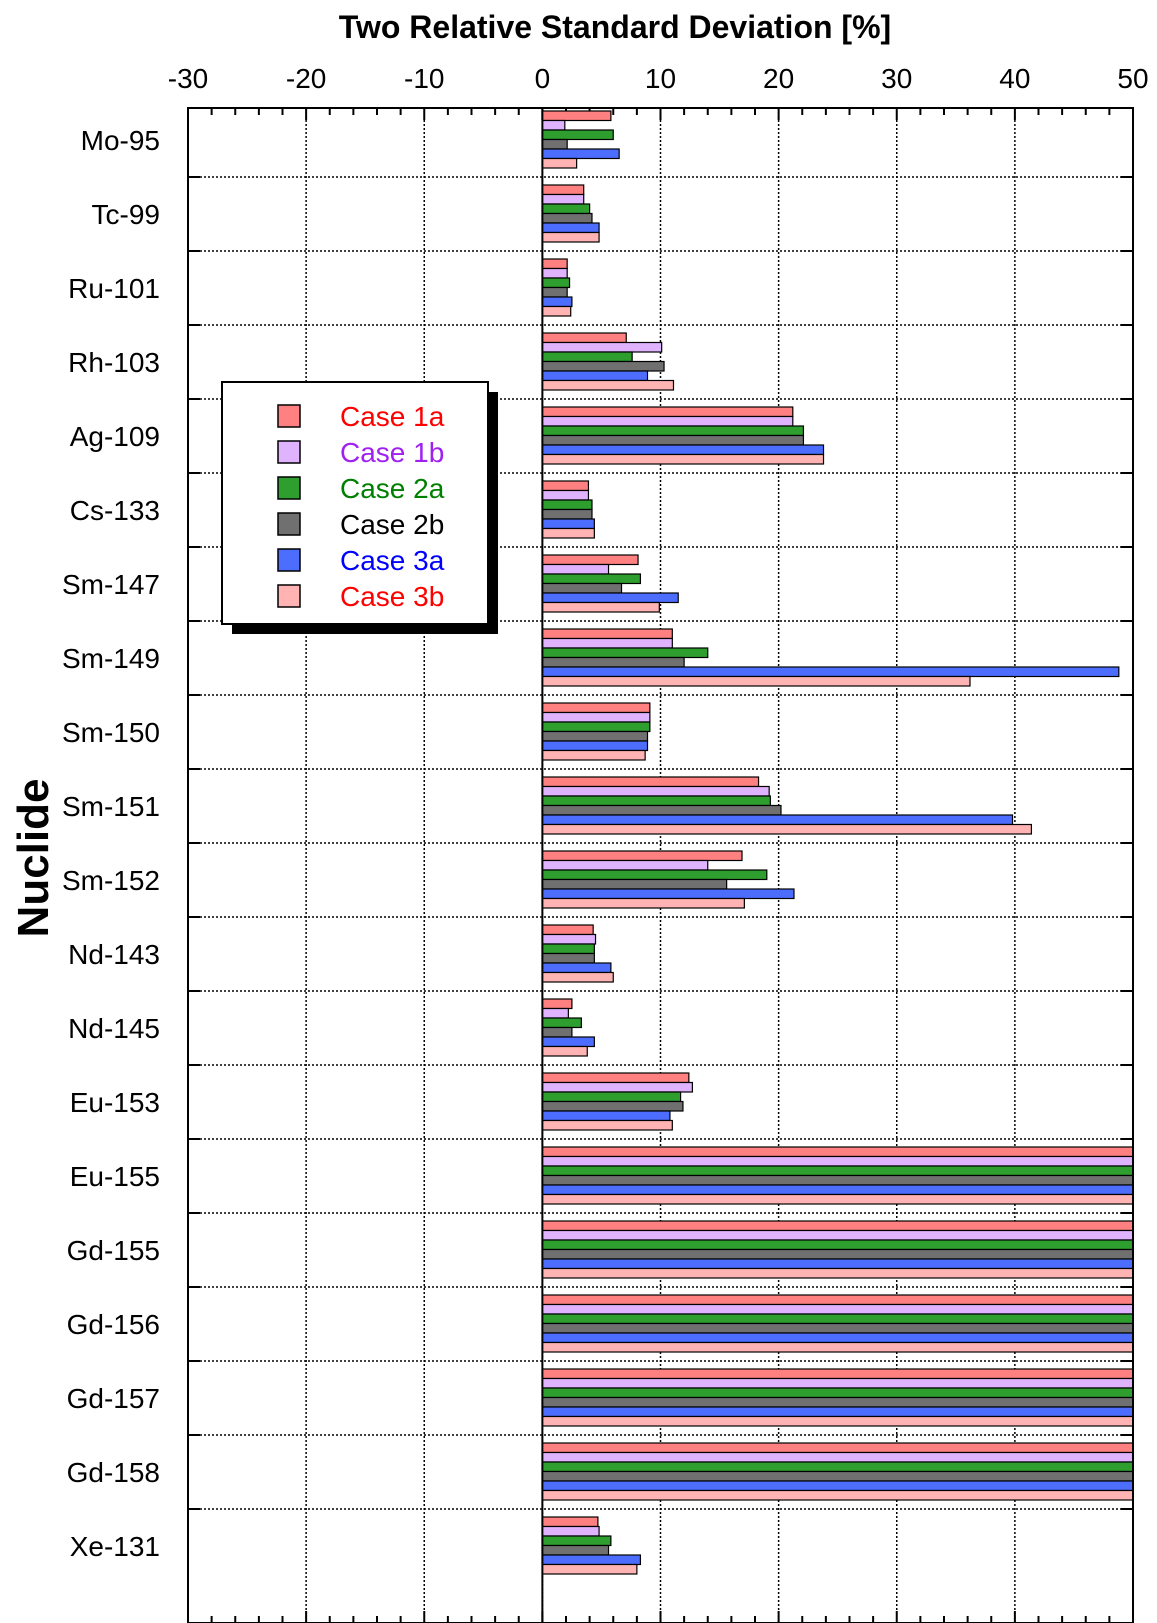  I want to click on category-label: Sm-150, so click(111, 732).